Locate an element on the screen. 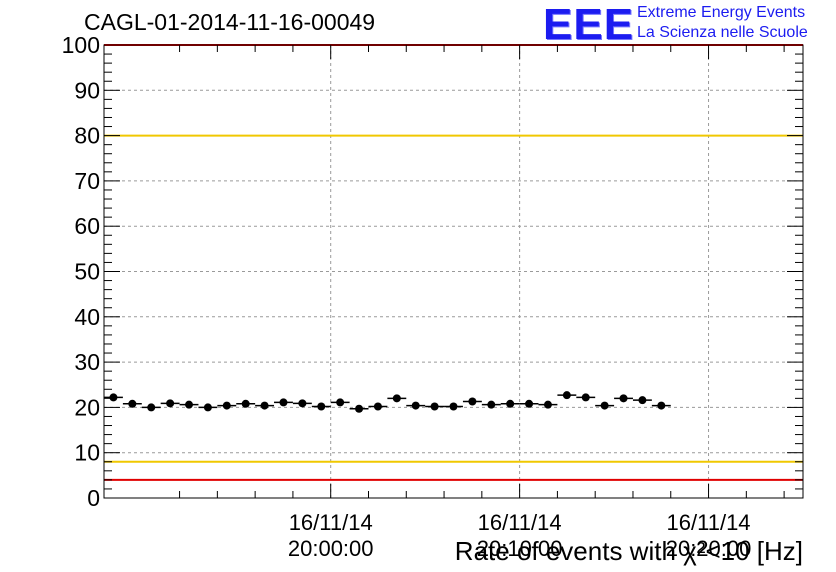 The height and width of the screenshot is (572, 836). logo-line-1: Extreme Energy Events is located at coordinates (721, 12).